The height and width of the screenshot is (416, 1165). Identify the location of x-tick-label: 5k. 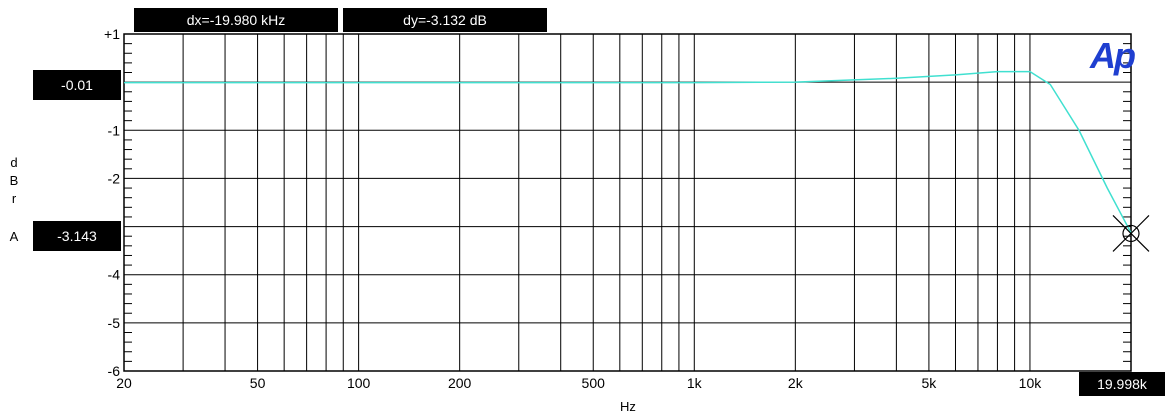
(930, 383).